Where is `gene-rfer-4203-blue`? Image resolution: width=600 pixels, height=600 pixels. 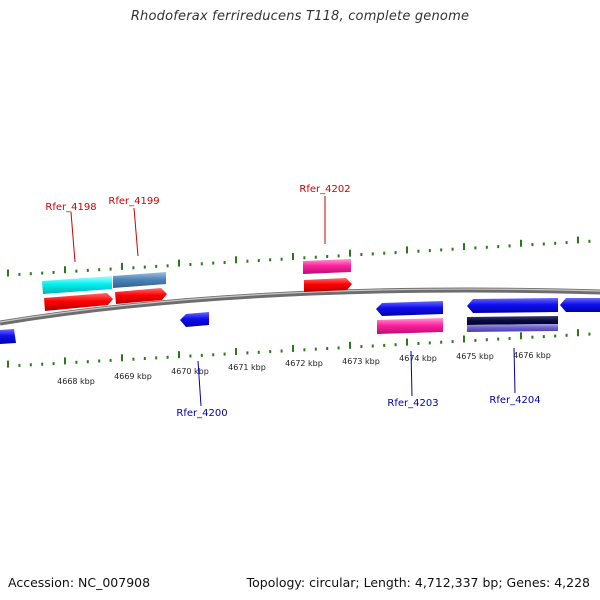 gene-rfer-4203-blue is located at coordinates (409, 308).